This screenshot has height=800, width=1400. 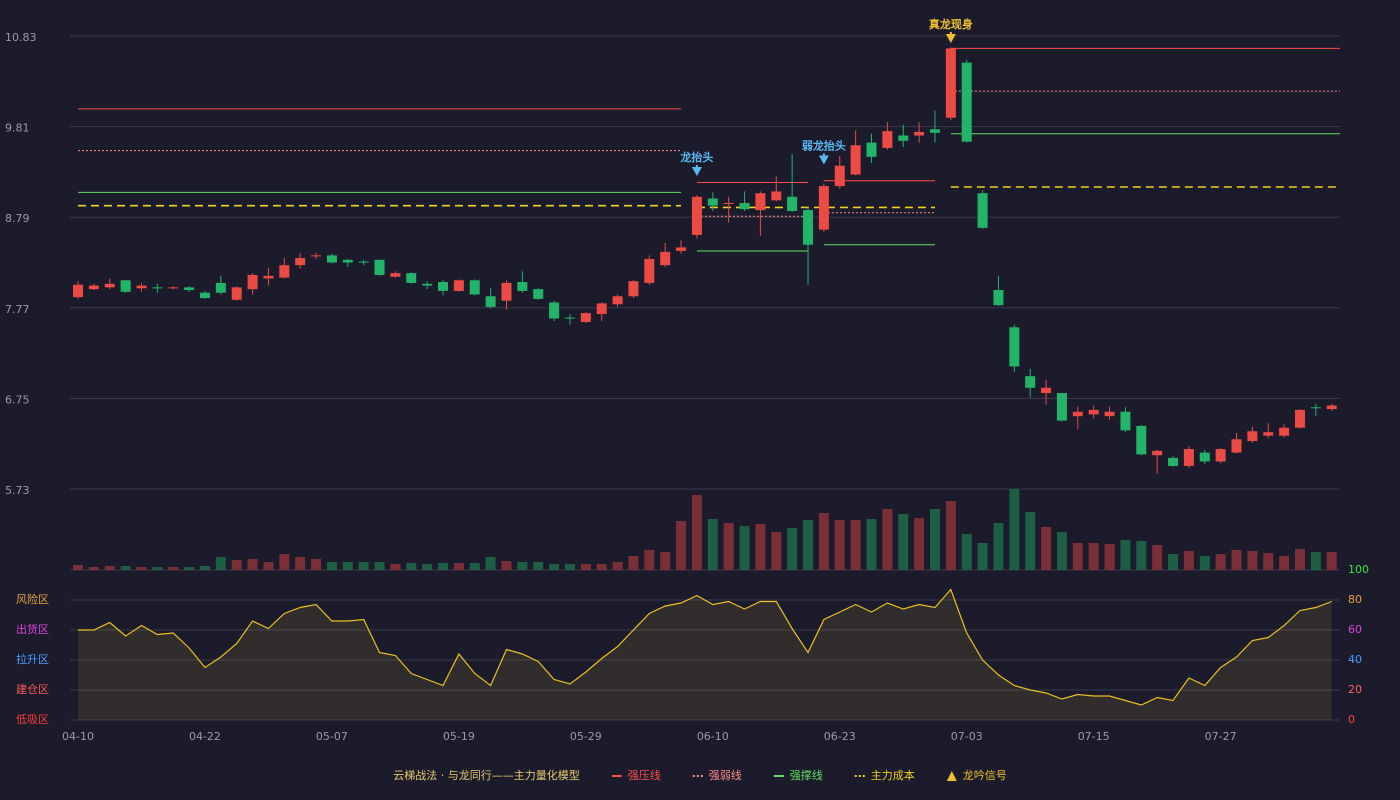 What do you see at coordinates (823, 160) in the screenshot?
I see `signal-arrow` at bounding box center [823, 160].